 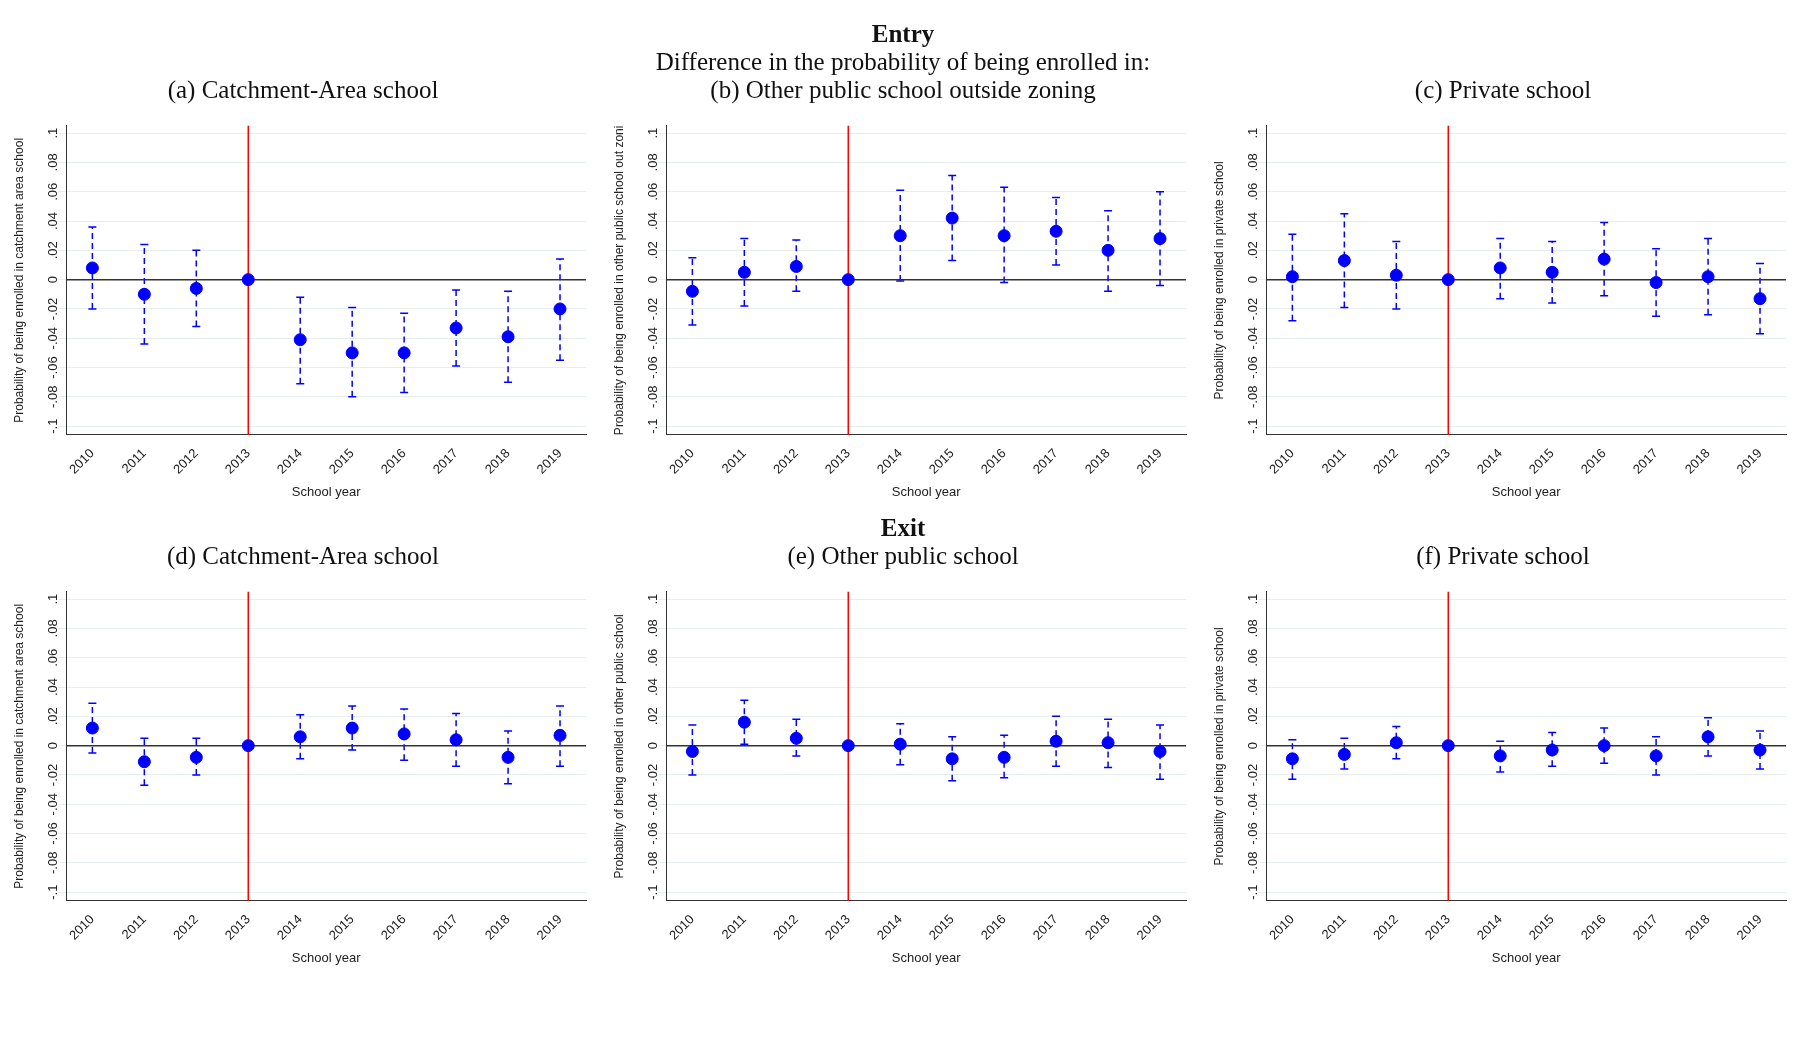 I want to click on chart-title: (d) Catchment-Area school, so click(x=303, y=556).